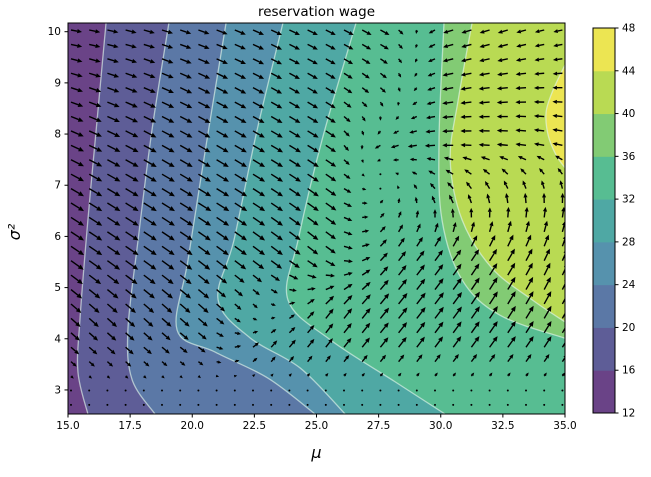  I want to click on colorbar, so click(604, 221).